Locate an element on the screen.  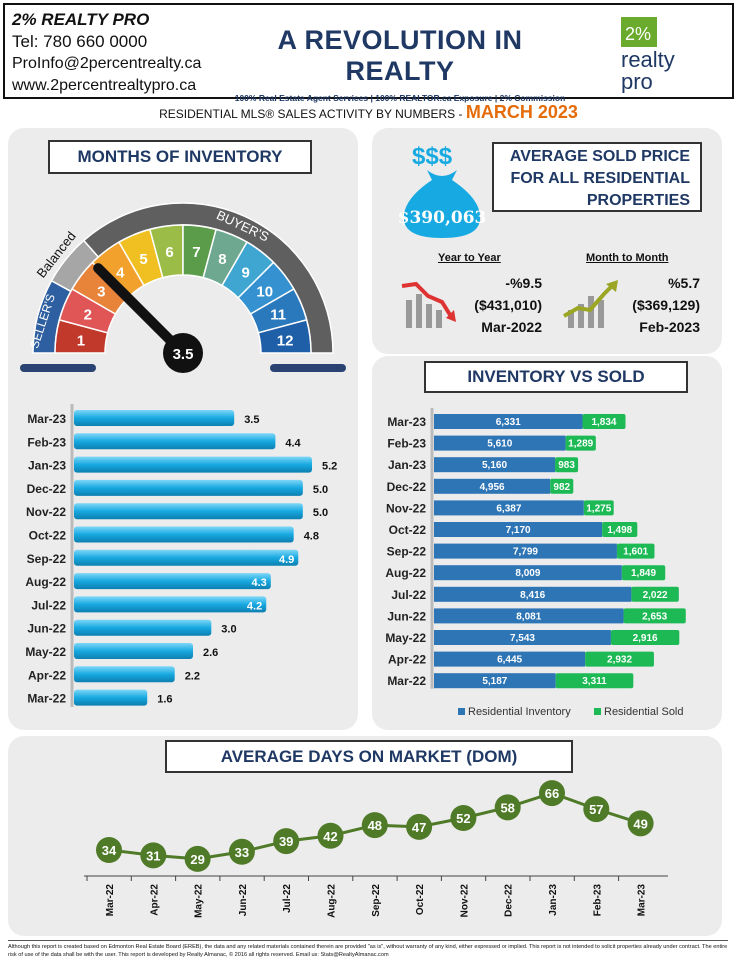
sold-value-label: 1,849 is located at coordinates (643, 573).